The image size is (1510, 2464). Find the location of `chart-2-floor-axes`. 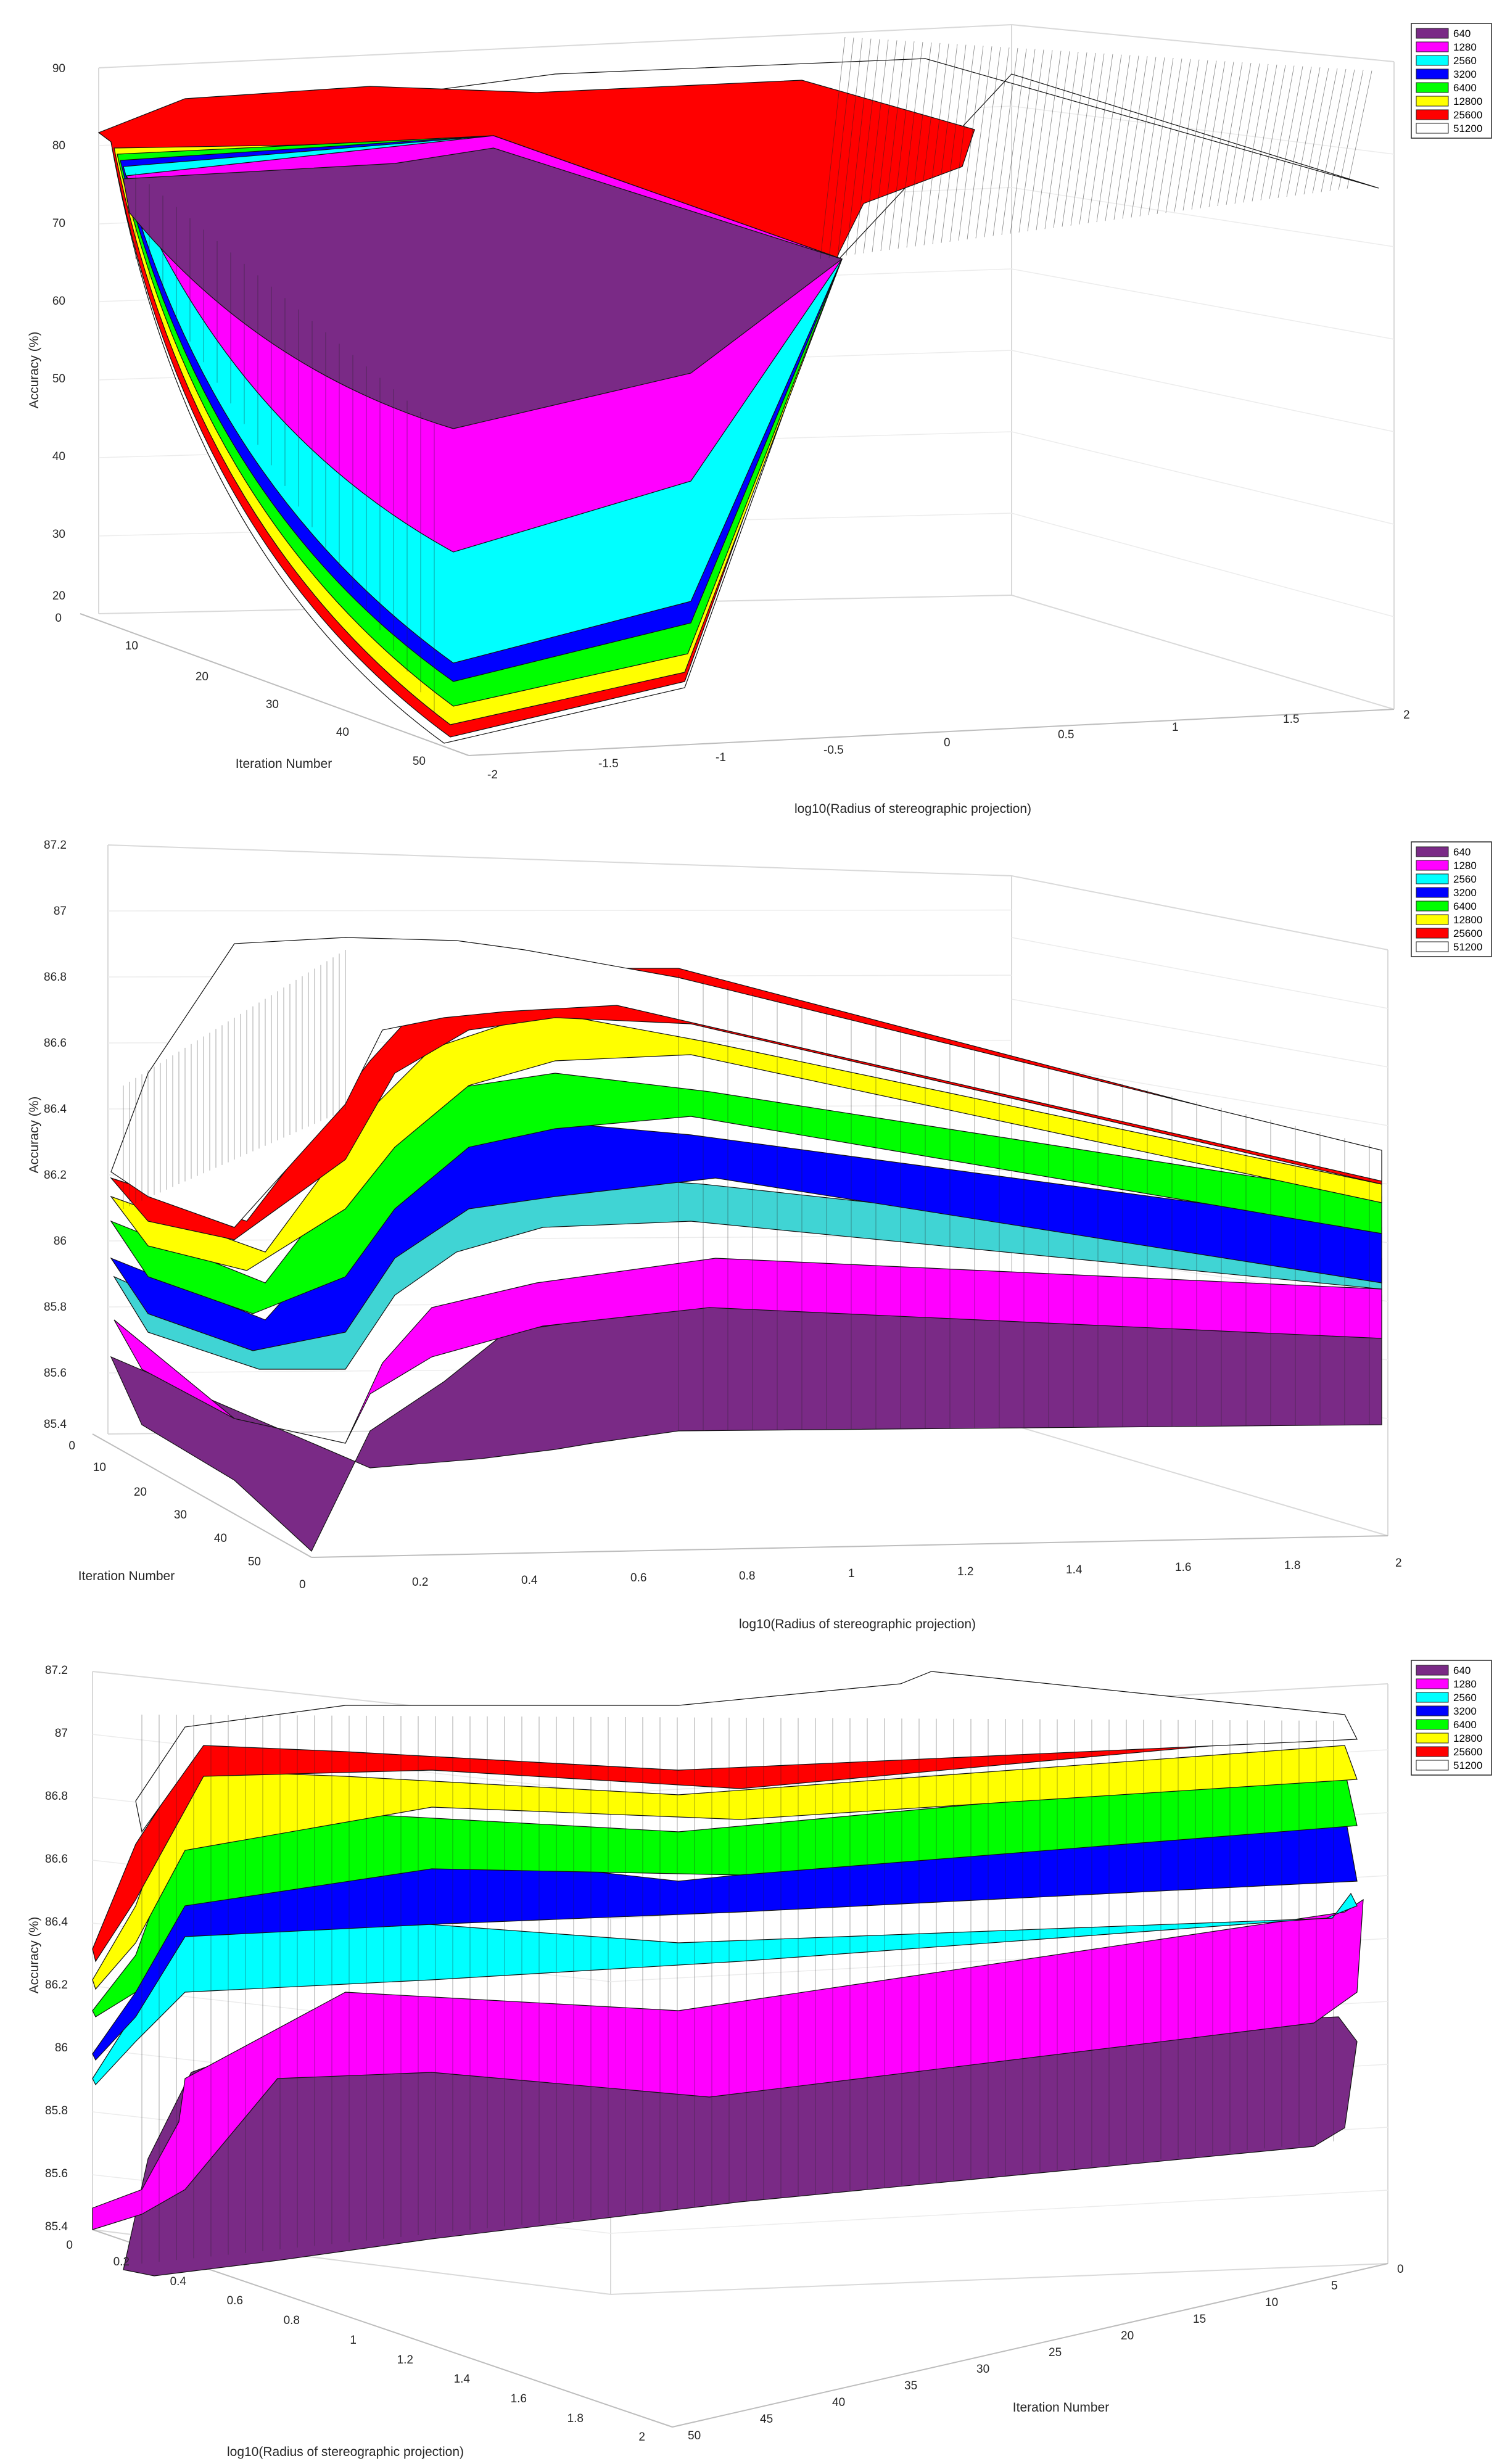

chart-2-floor-axes is located at coordinates (740, 1495).